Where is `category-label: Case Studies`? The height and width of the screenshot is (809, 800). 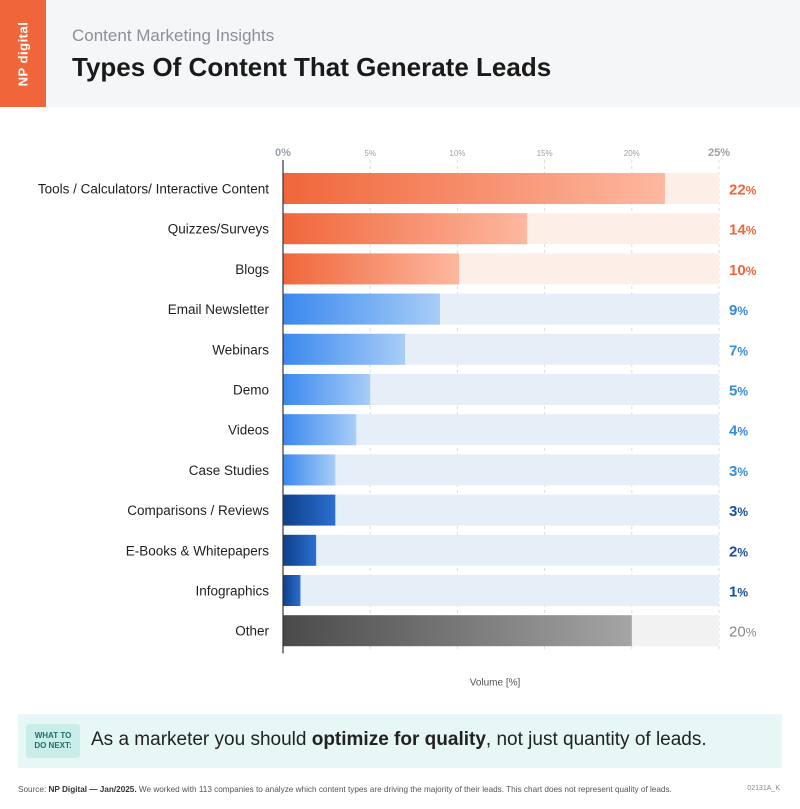
category-label: Case Studies is located at coordinates (229, 470).